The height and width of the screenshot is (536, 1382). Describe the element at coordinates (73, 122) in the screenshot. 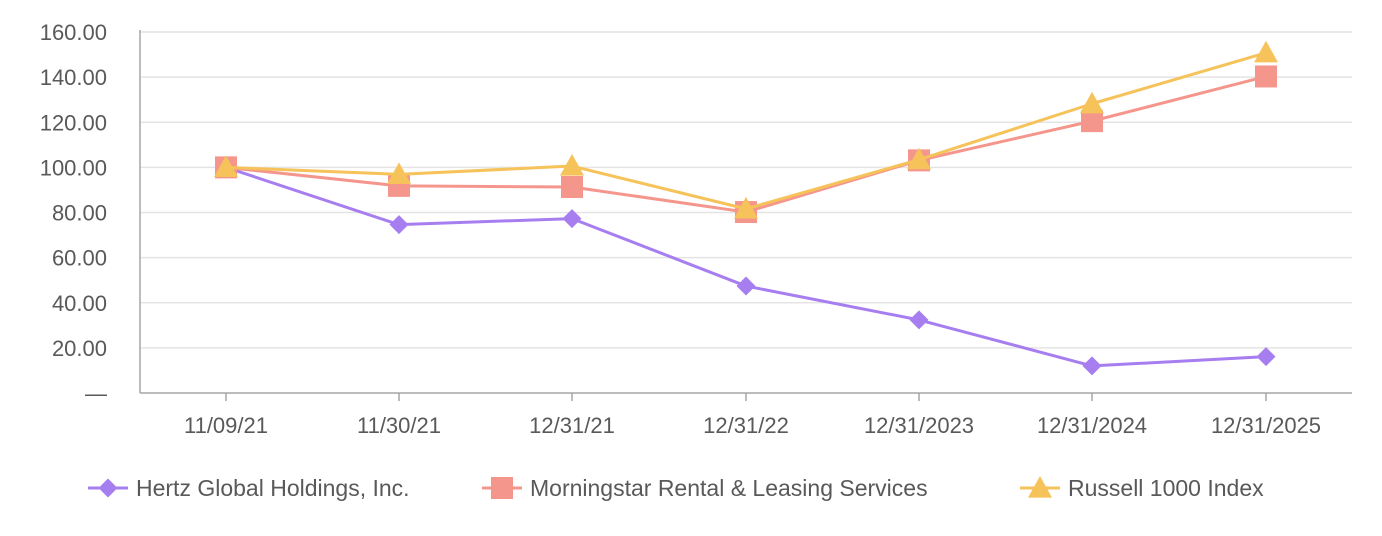

I see `y-tick-label: 120.00` at that location.